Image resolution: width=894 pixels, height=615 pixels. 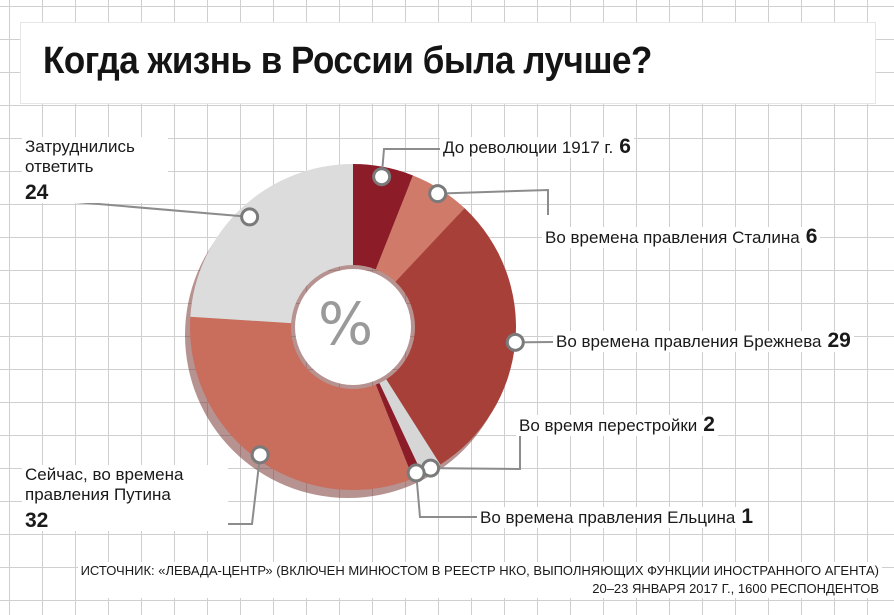 I want to click on label-perestroika: Во время перестройки 2, so click(x=617, y=424).